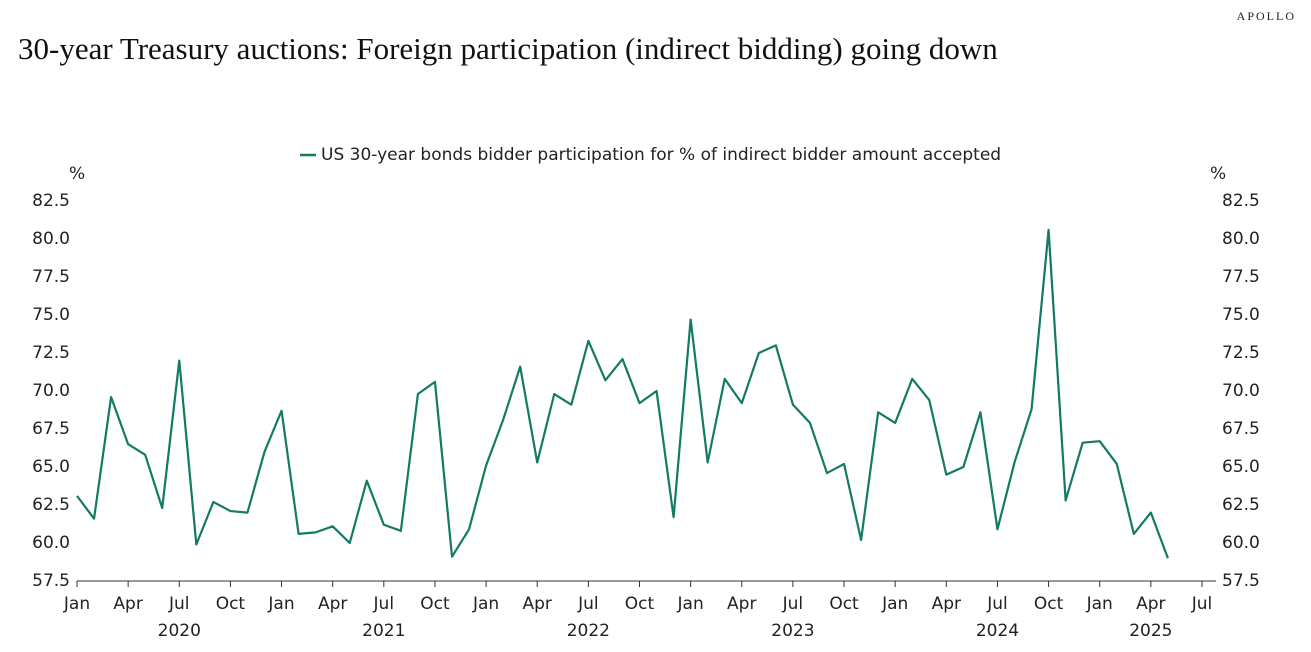 The image size is (1311, 652). What do you see at coordinates (1241, 201) in the screenshot?
I see `y2-tick-label: 82.5` at bounding box center [1241, 201].